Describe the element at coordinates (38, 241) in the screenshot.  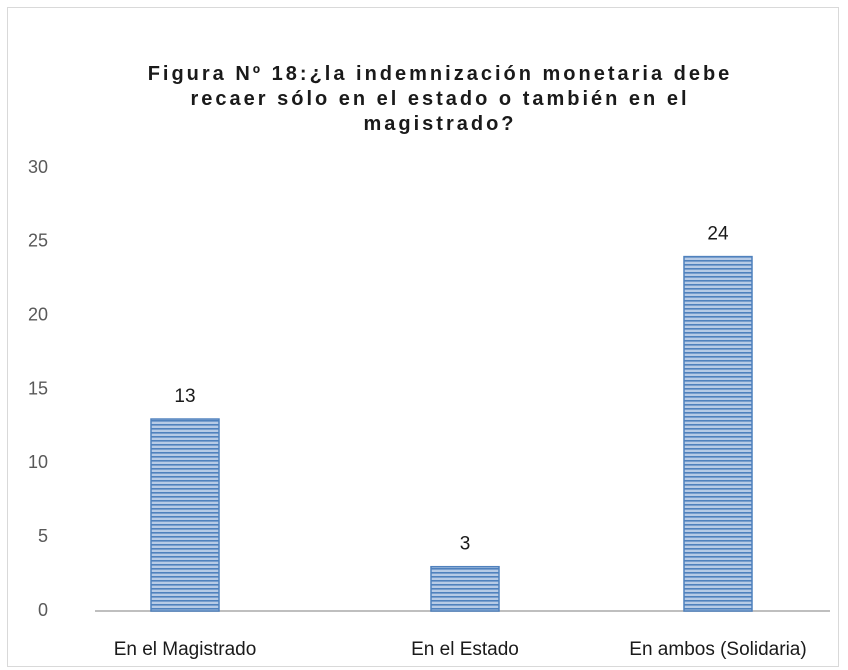
I see `y-tick-label: 25` at that location.